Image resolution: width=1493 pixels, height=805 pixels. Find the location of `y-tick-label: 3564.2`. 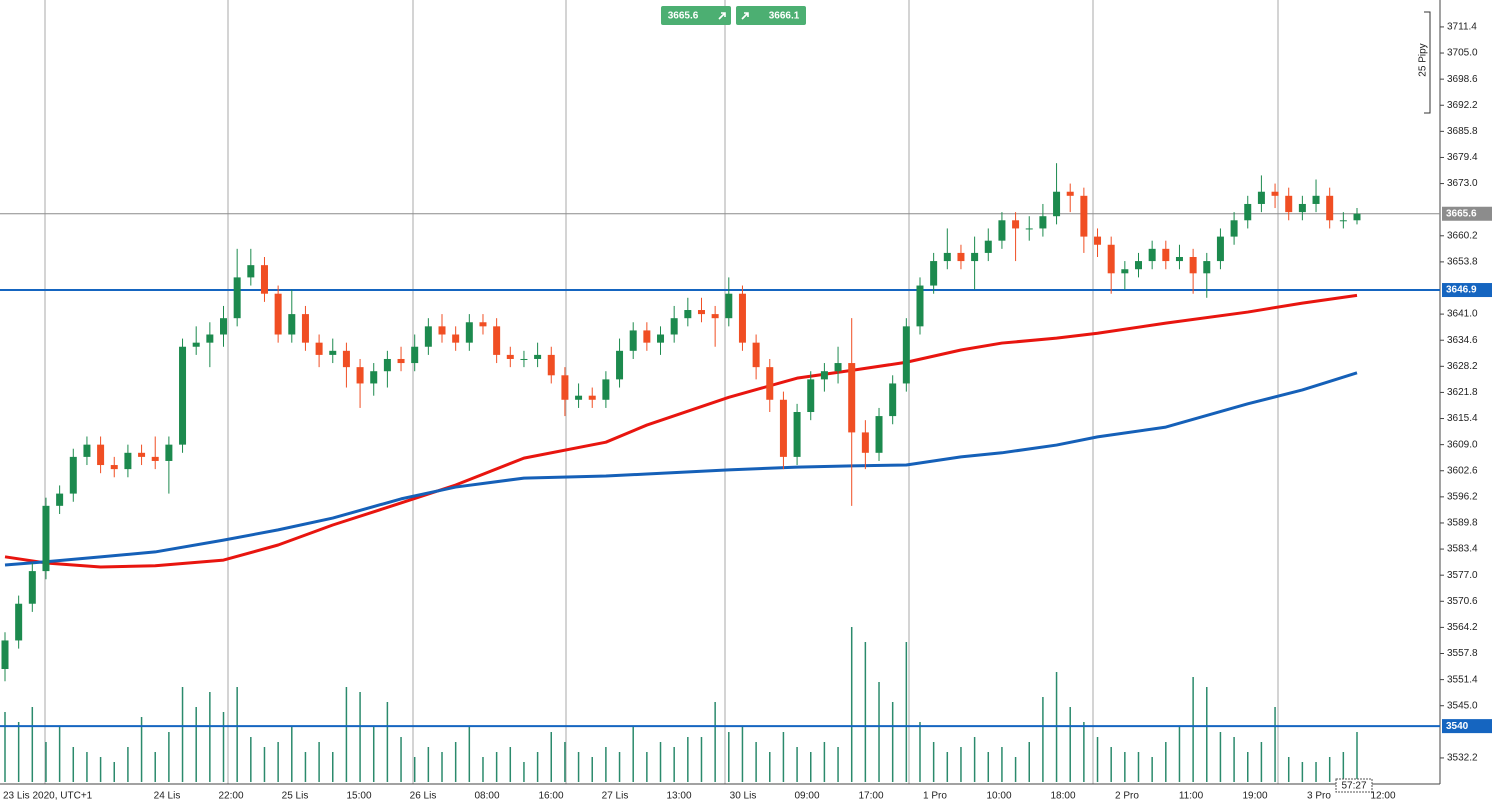

y-tick-label: 3564.2 is located at coordinates (1462, 627).